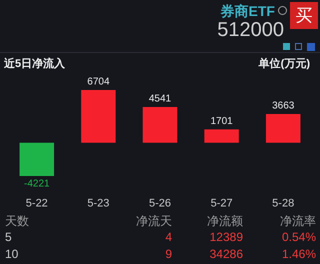  What do you see at coordinates (247, 12) in the screenshot?
I see `text: 券商ETF` at bounding box center [247, 12].